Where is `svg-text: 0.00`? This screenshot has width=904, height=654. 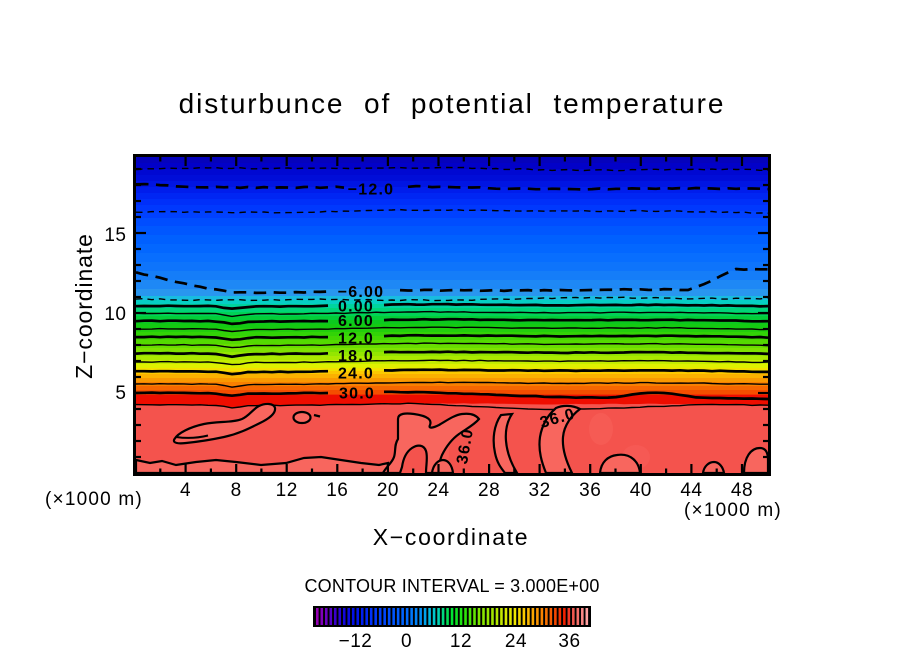
svg-text: 0.00 is located at coordinates (356, 307).